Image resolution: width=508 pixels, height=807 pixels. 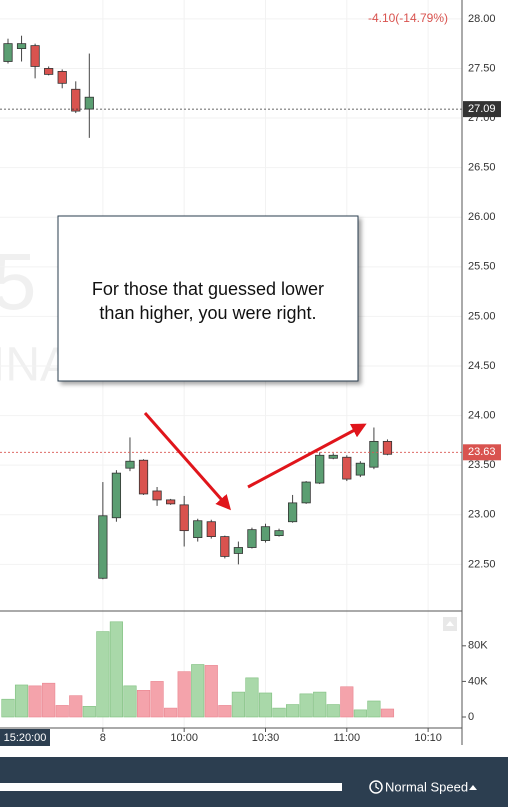 What do you see at coordinates (482, 316) in the screenshot?
I see `y-tick-label: 25.00` at bounding box center [482, 316].